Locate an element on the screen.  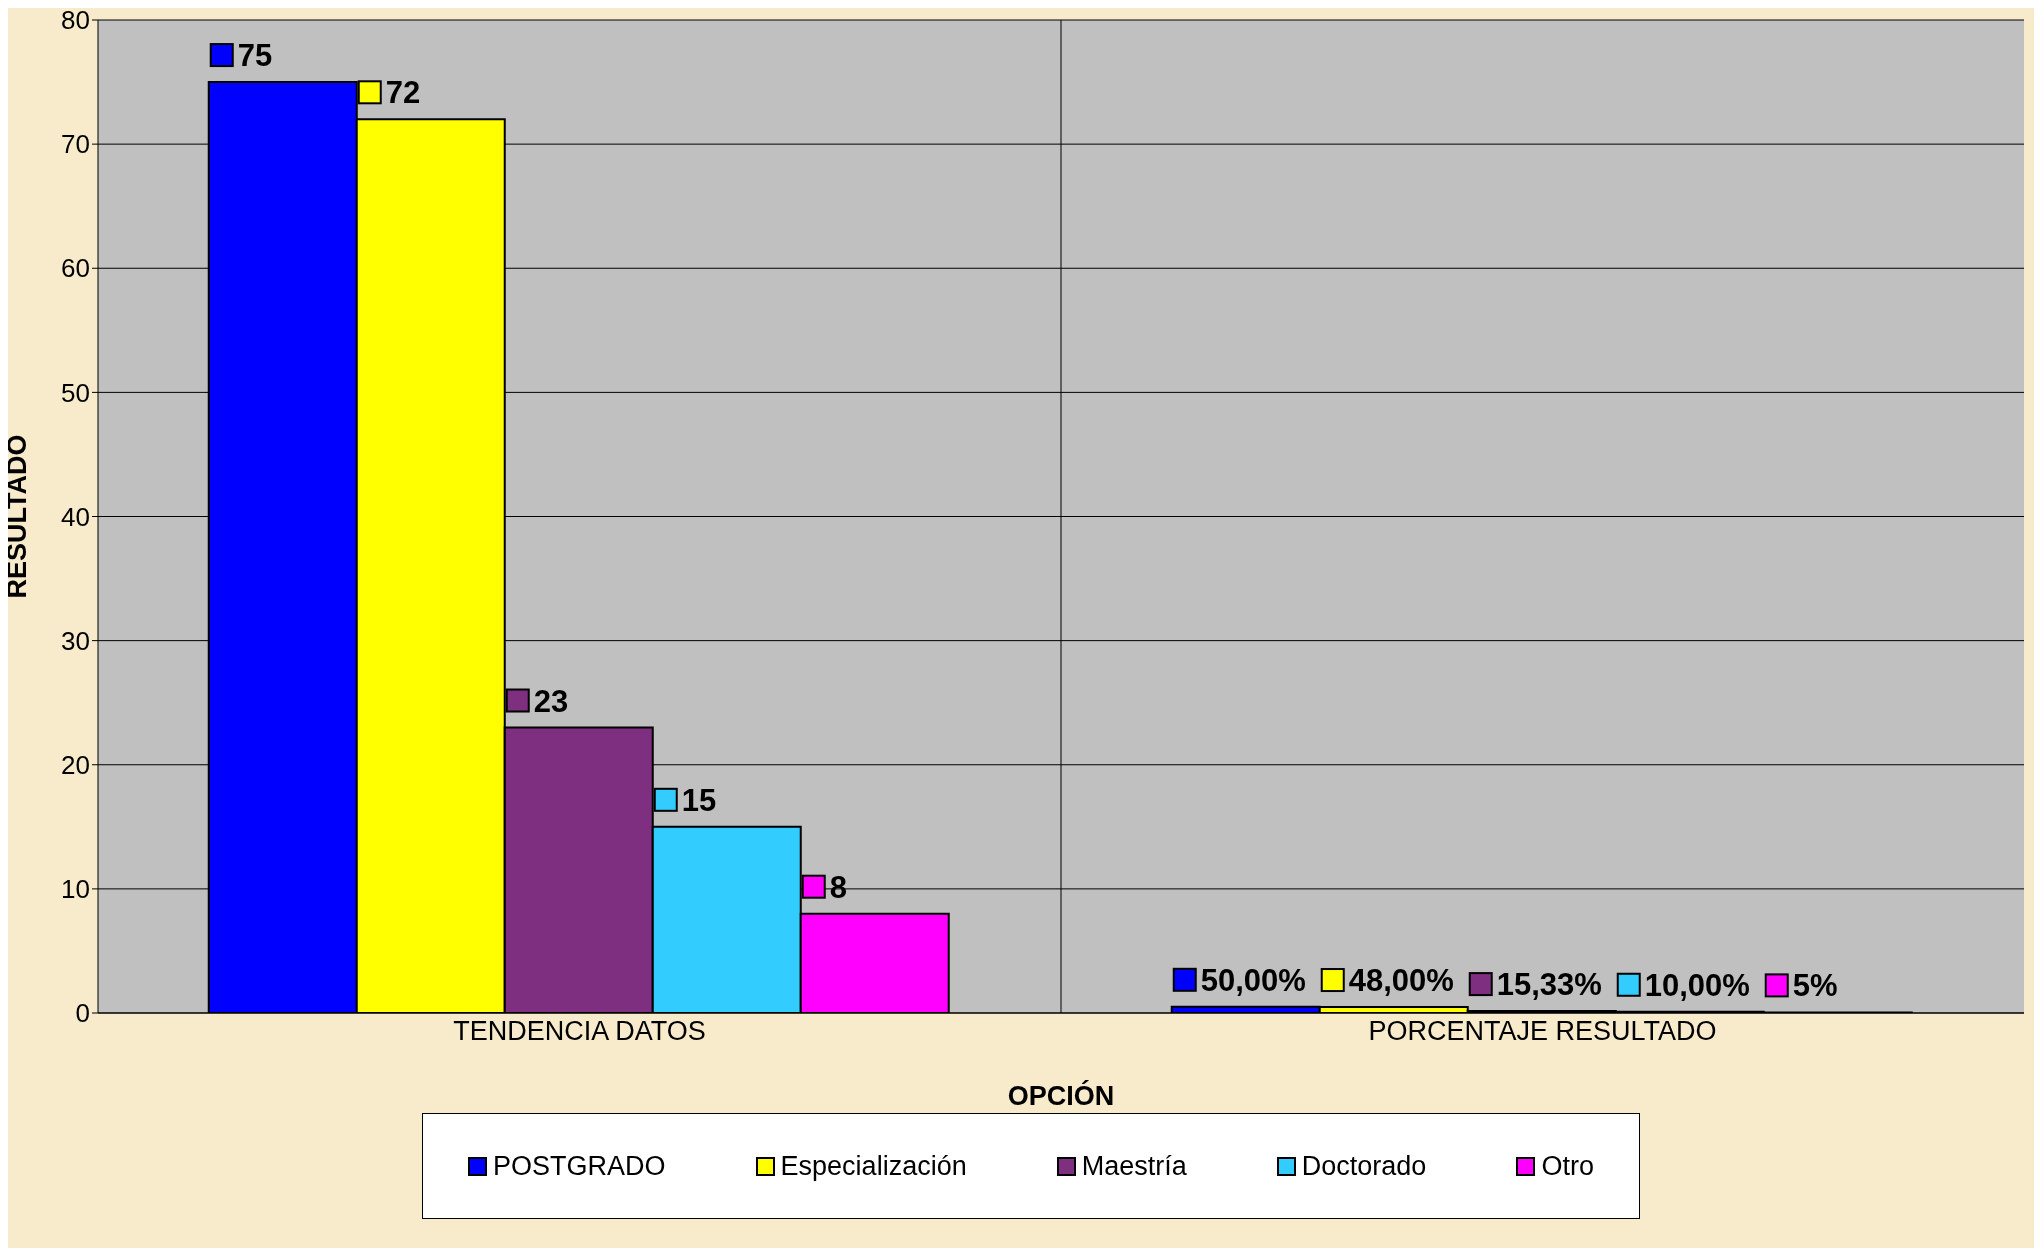
y-tick-label: 0 is located at coordinates (82, 1013).